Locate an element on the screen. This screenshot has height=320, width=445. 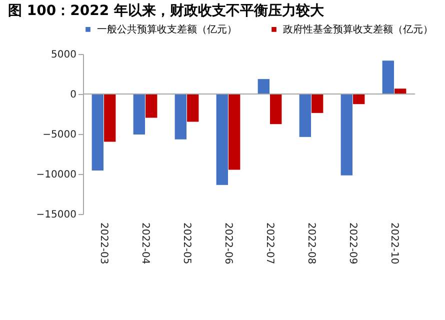
y-tick-label: −15000 is located at coordinates (56, 215).